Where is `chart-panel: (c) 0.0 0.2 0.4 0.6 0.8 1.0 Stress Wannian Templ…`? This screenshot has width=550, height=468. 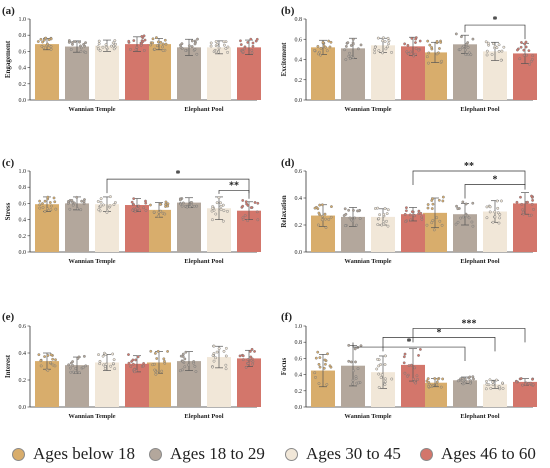 chart-panel: (c) 0.0 0.2 0.4 0.6 0.8 1.0 Stress Wannian Templ… is located at coordinates (131, 211).